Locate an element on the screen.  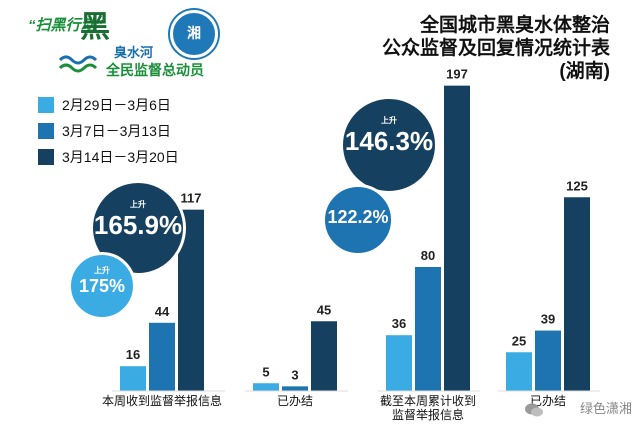
legend: 2月29日－3月6日 3月7日－3月13日 3月14日－3月20日 is located at coordinates (108, 133).